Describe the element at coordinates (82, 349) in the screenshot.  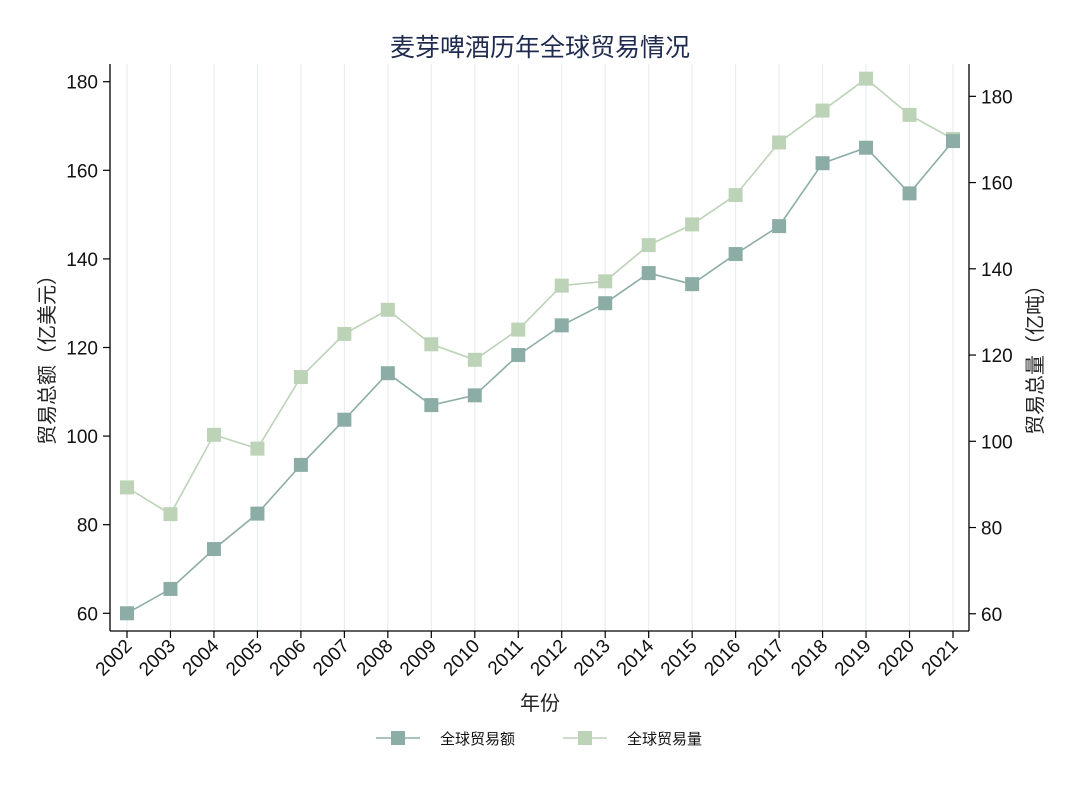
I see `left-y-tick-label-120: 120` at that location.